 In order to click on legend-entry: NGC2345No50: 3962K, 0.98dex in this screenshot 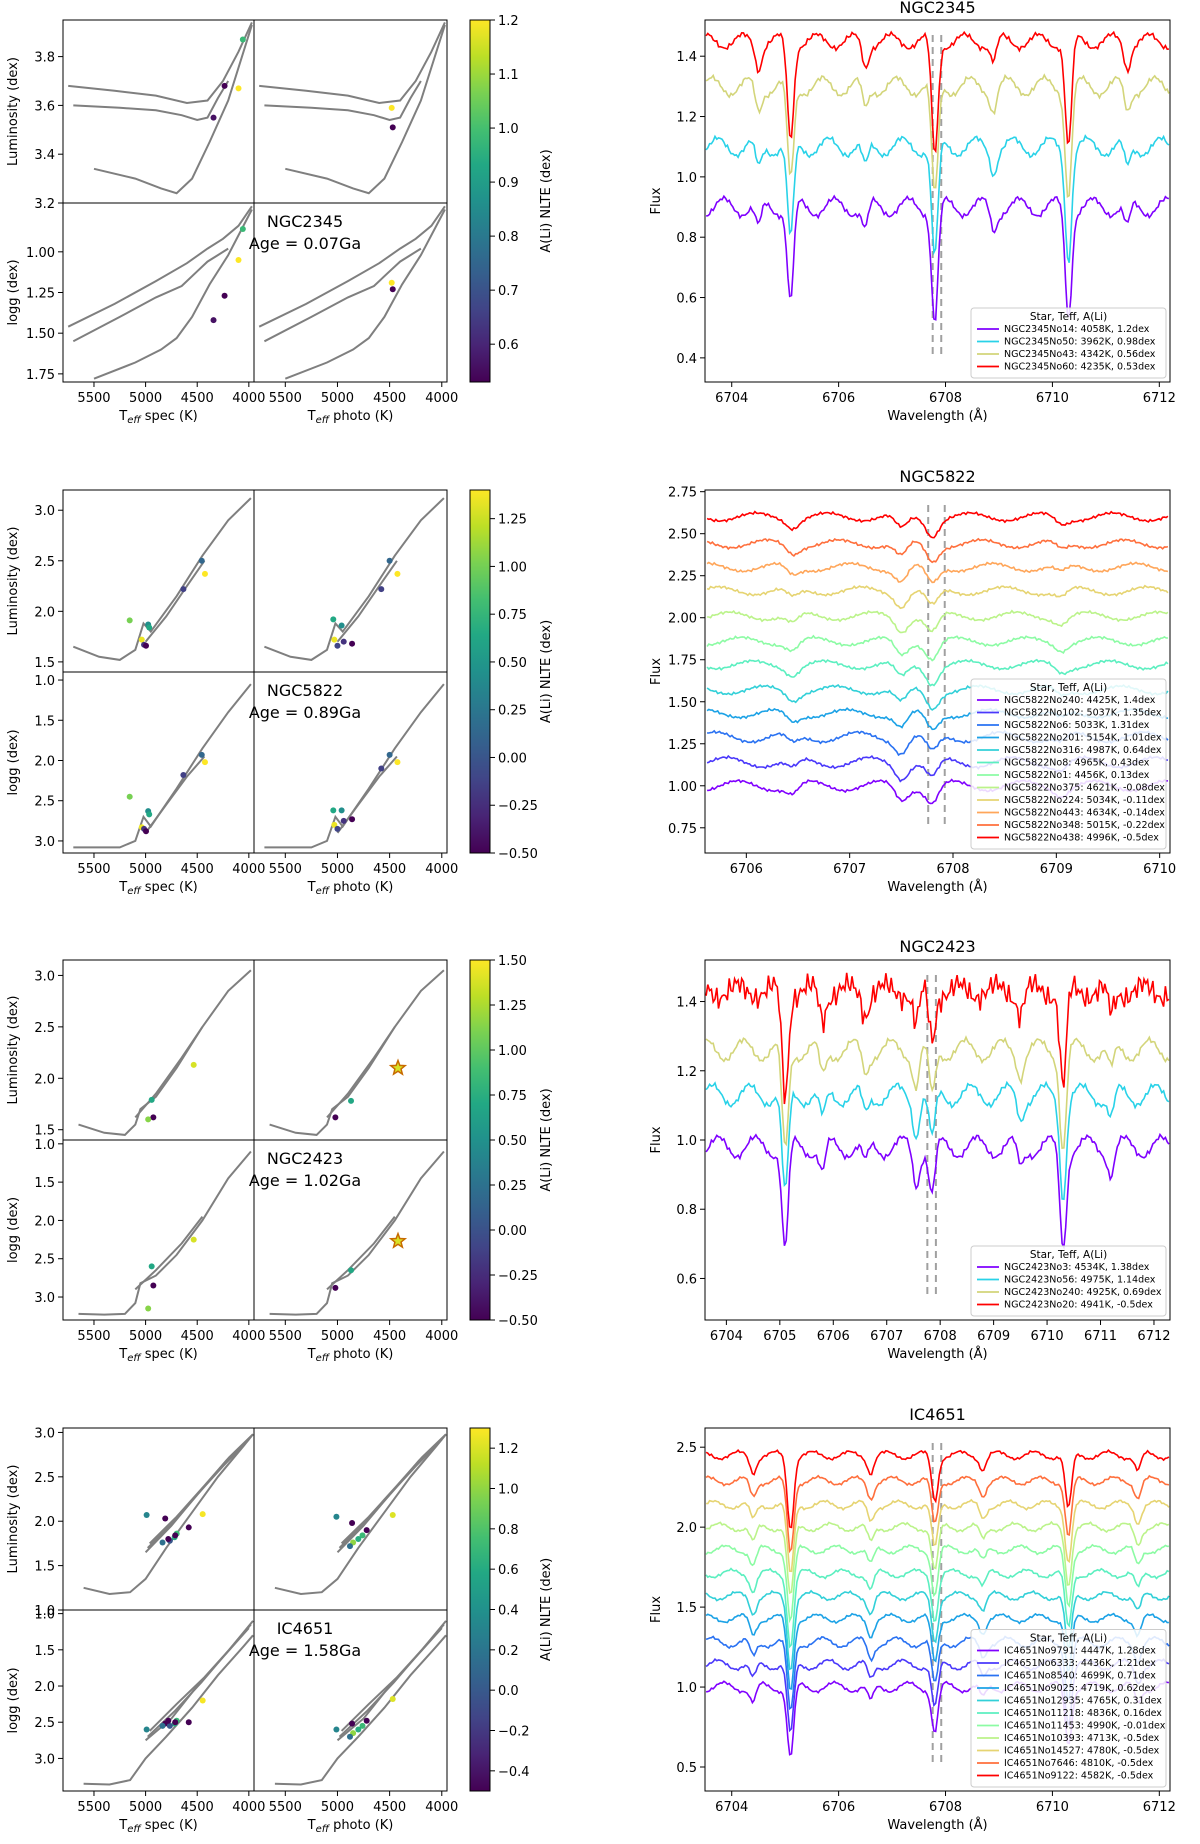, I will do `click(1080, 342)`.